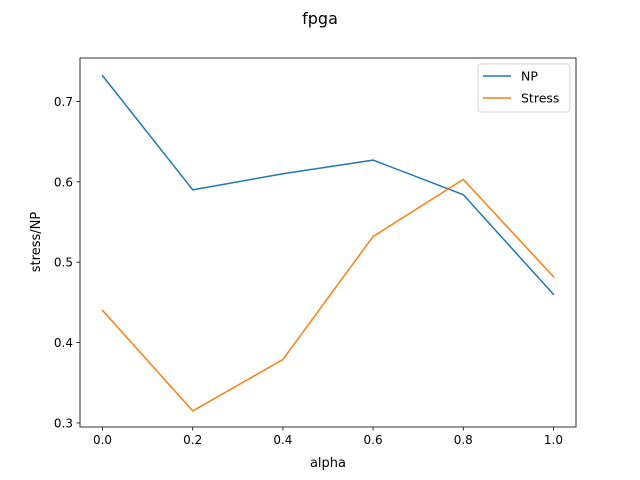 This screenshot has height=480, width=640. What do you see at coordinates (192, 440) in the screenshot?
I see `x-tick-label: 0.2` at bounding box center [192, 440].